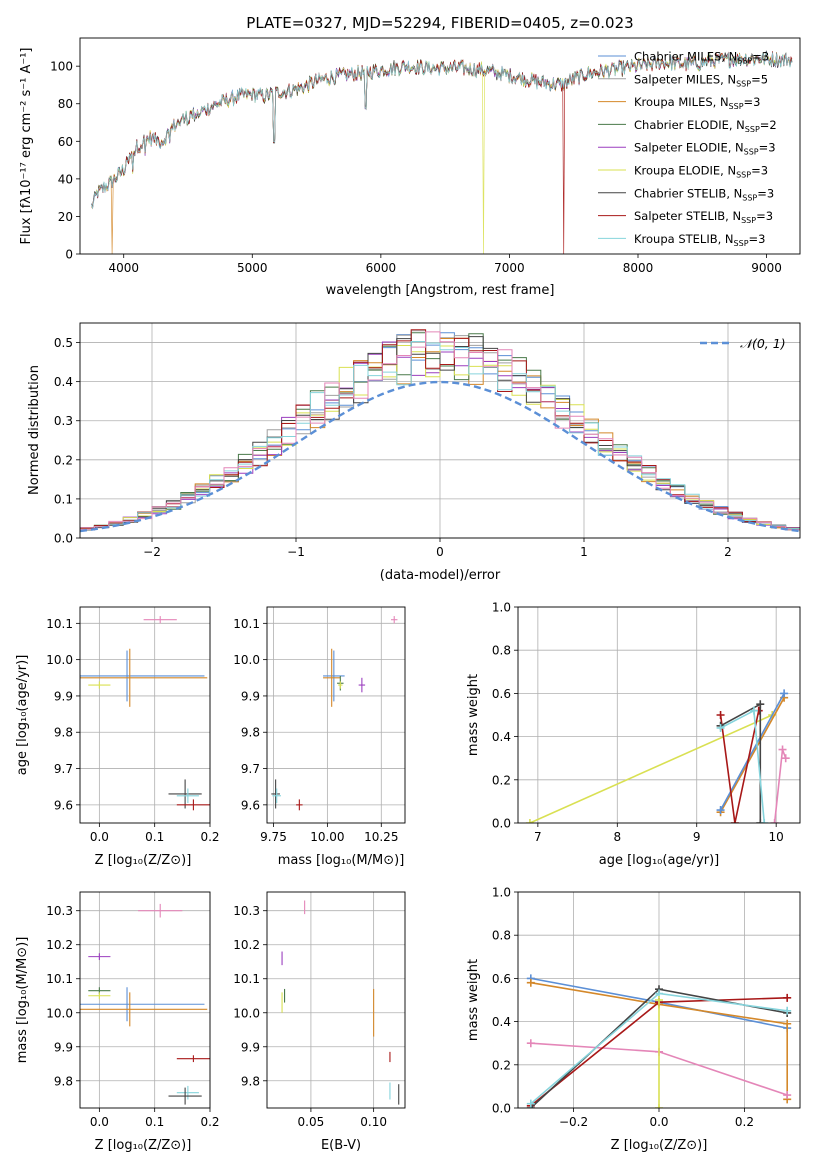 Image resolution: width=819 pixels, height=1170 pixels. What do you see at coordinates (538, 837) in the screenshot?
I see `x-tick-label: 7` at bounding box center [538, 837].